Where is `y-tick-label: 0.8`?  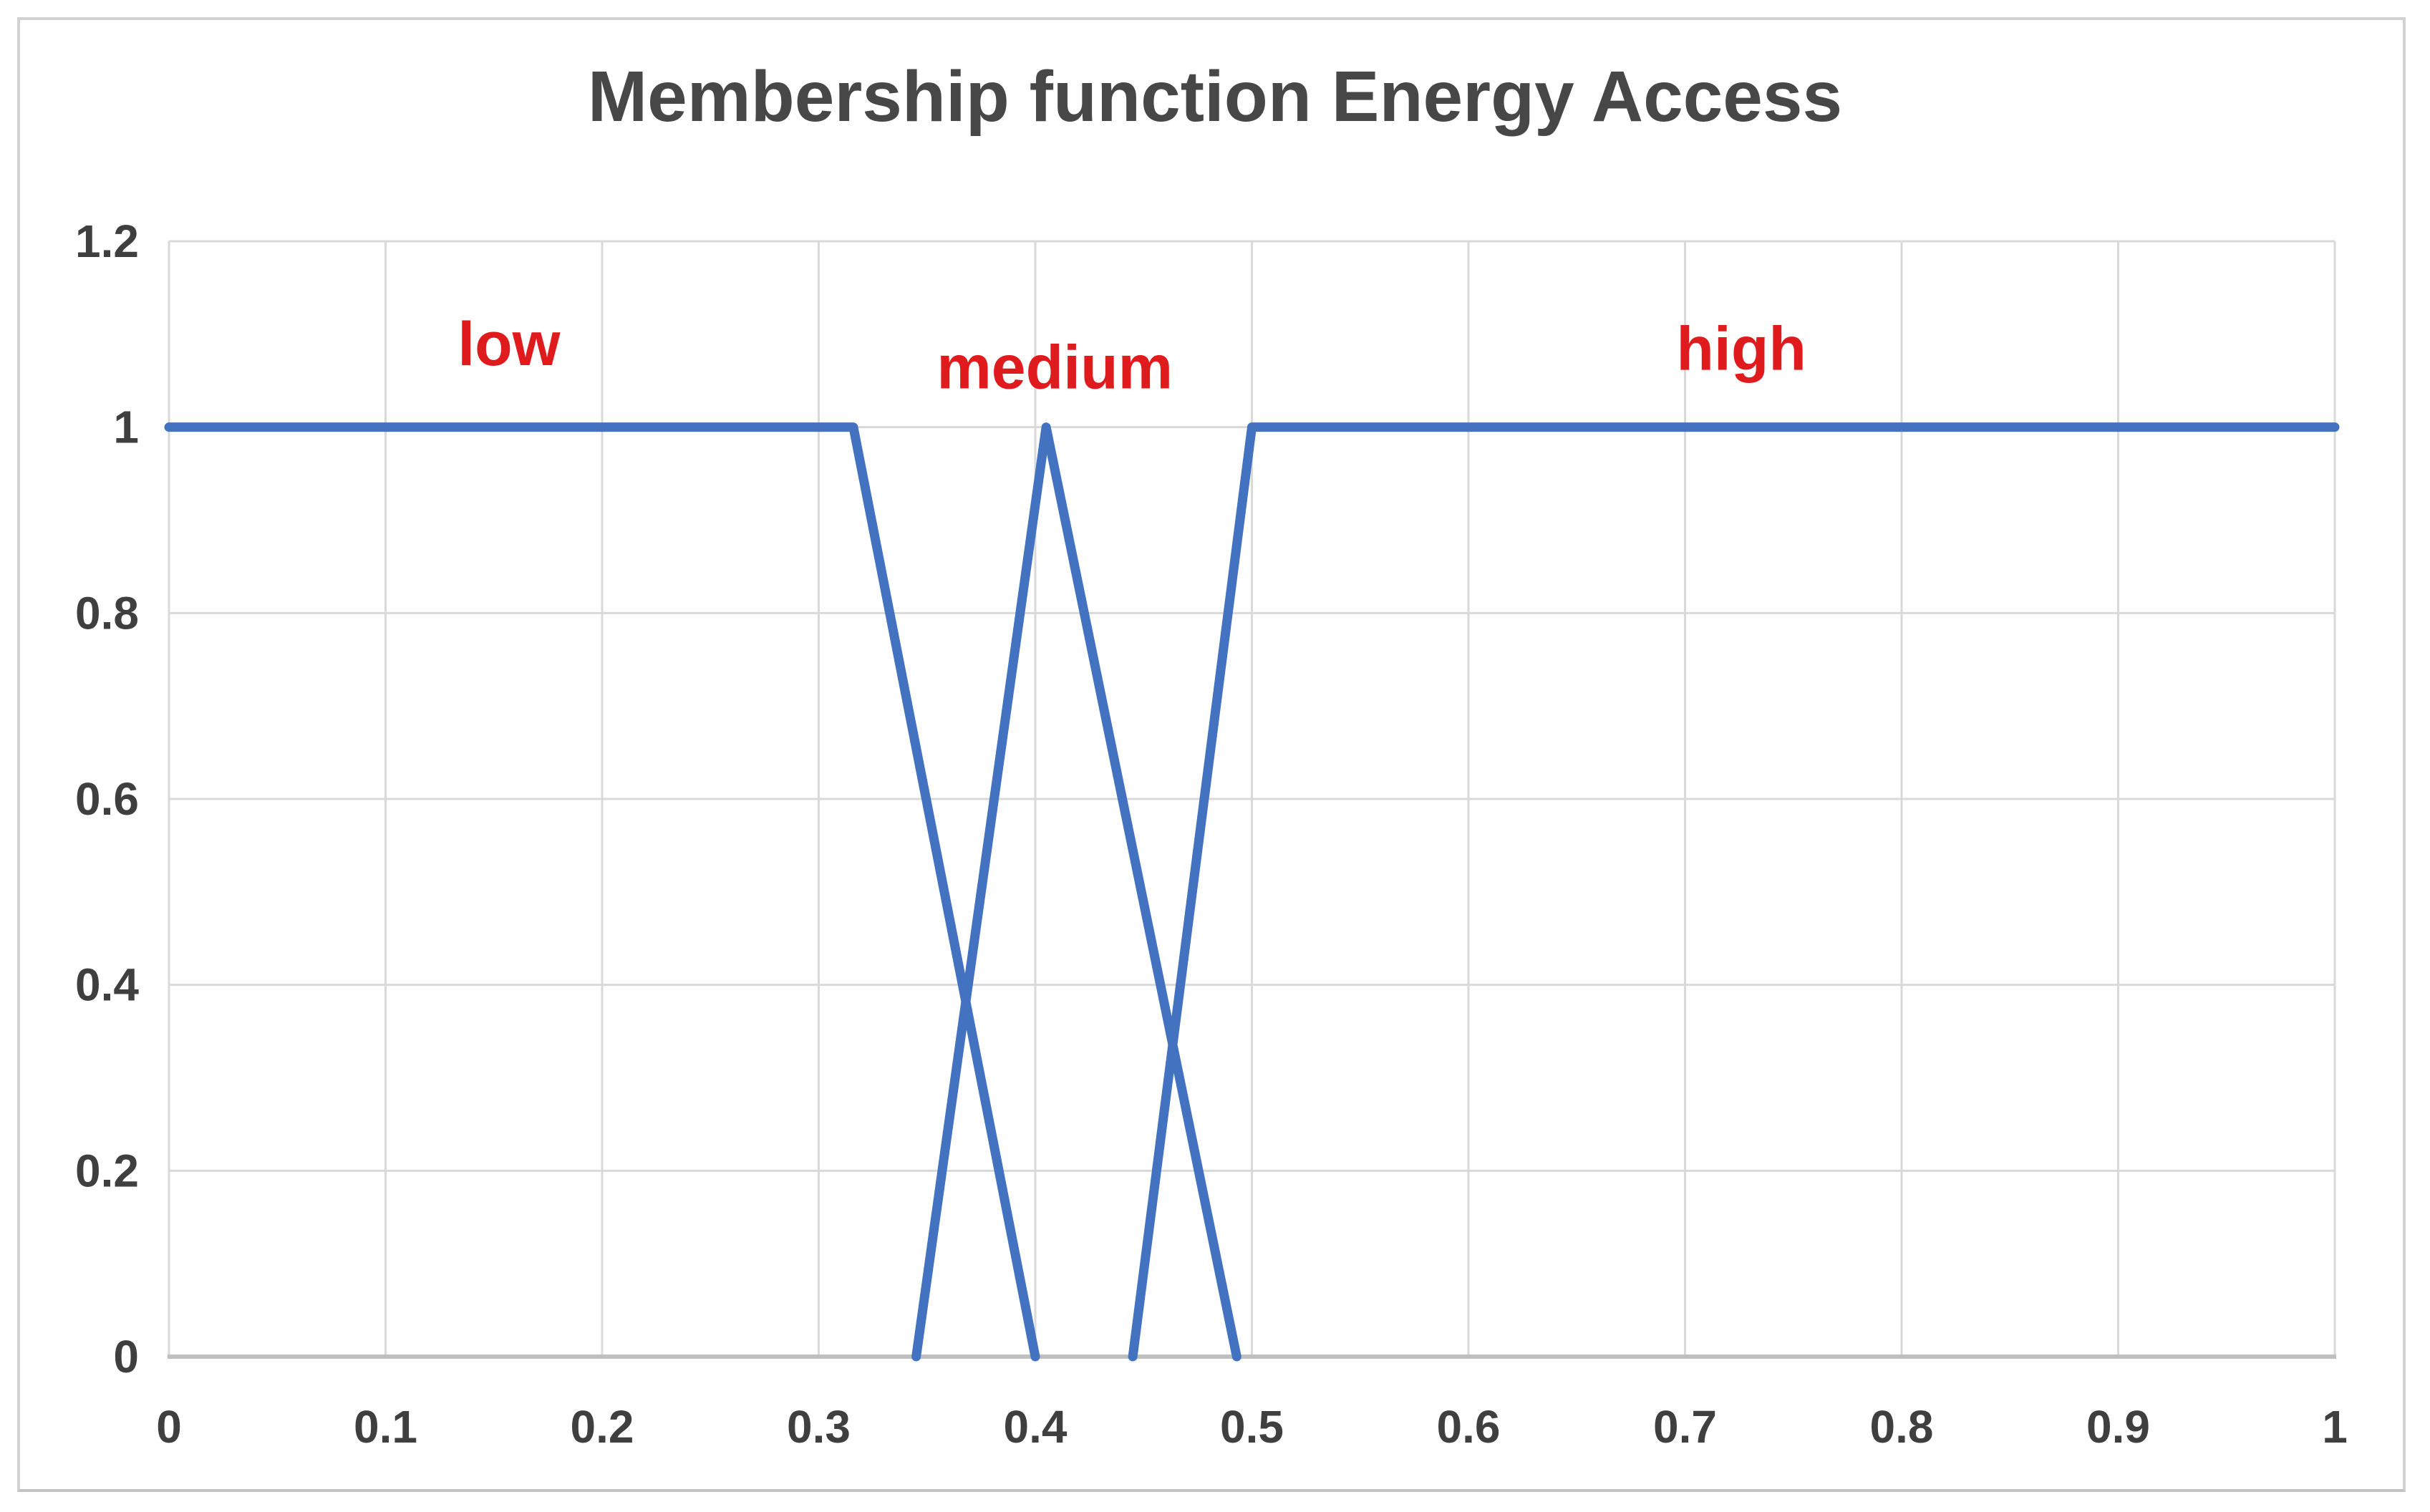
y-tick-label: 0.8 is located at coordinates (107, 613).